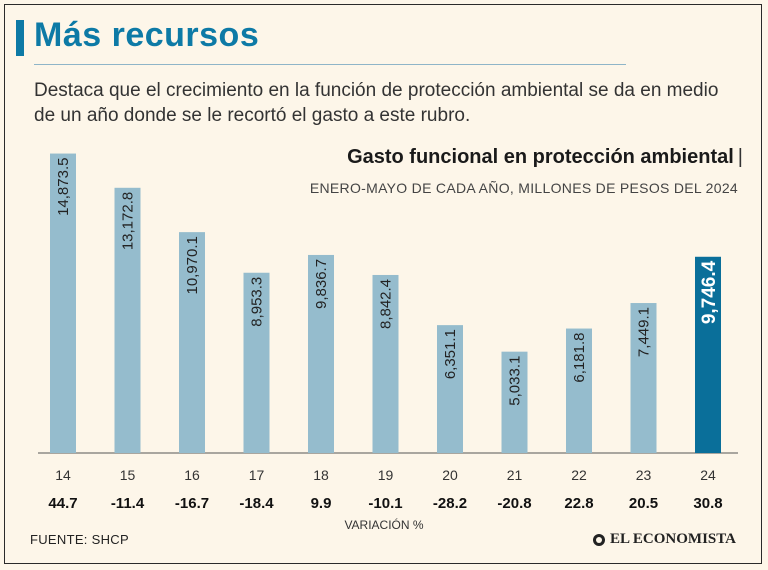 The height and width of the screenshot is (570, 768). What do you see at coordinates (450, 503) in the screenshot?
I see `variation-value: -28.2` at bounding box center [450, 503].